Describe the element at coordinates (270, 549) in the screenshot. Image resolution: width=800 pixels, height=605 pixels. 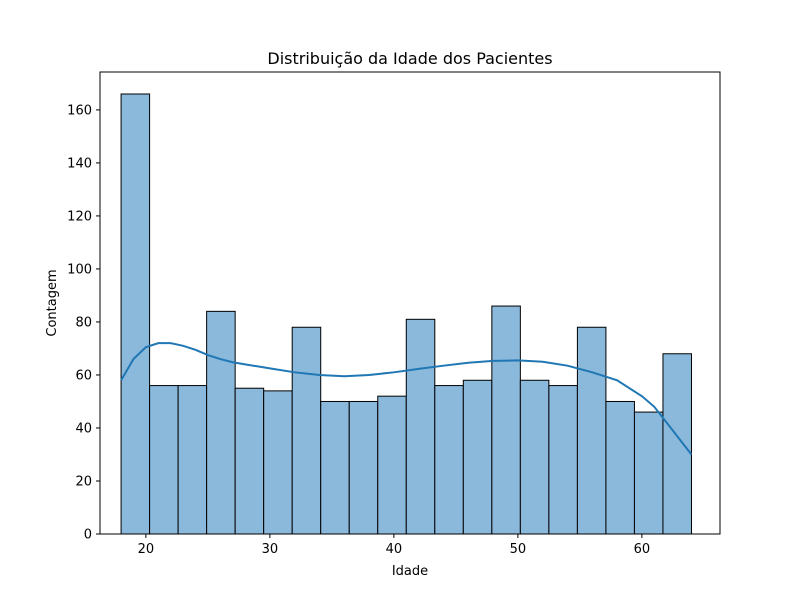
I see `x-tick-label: 30` at that location.